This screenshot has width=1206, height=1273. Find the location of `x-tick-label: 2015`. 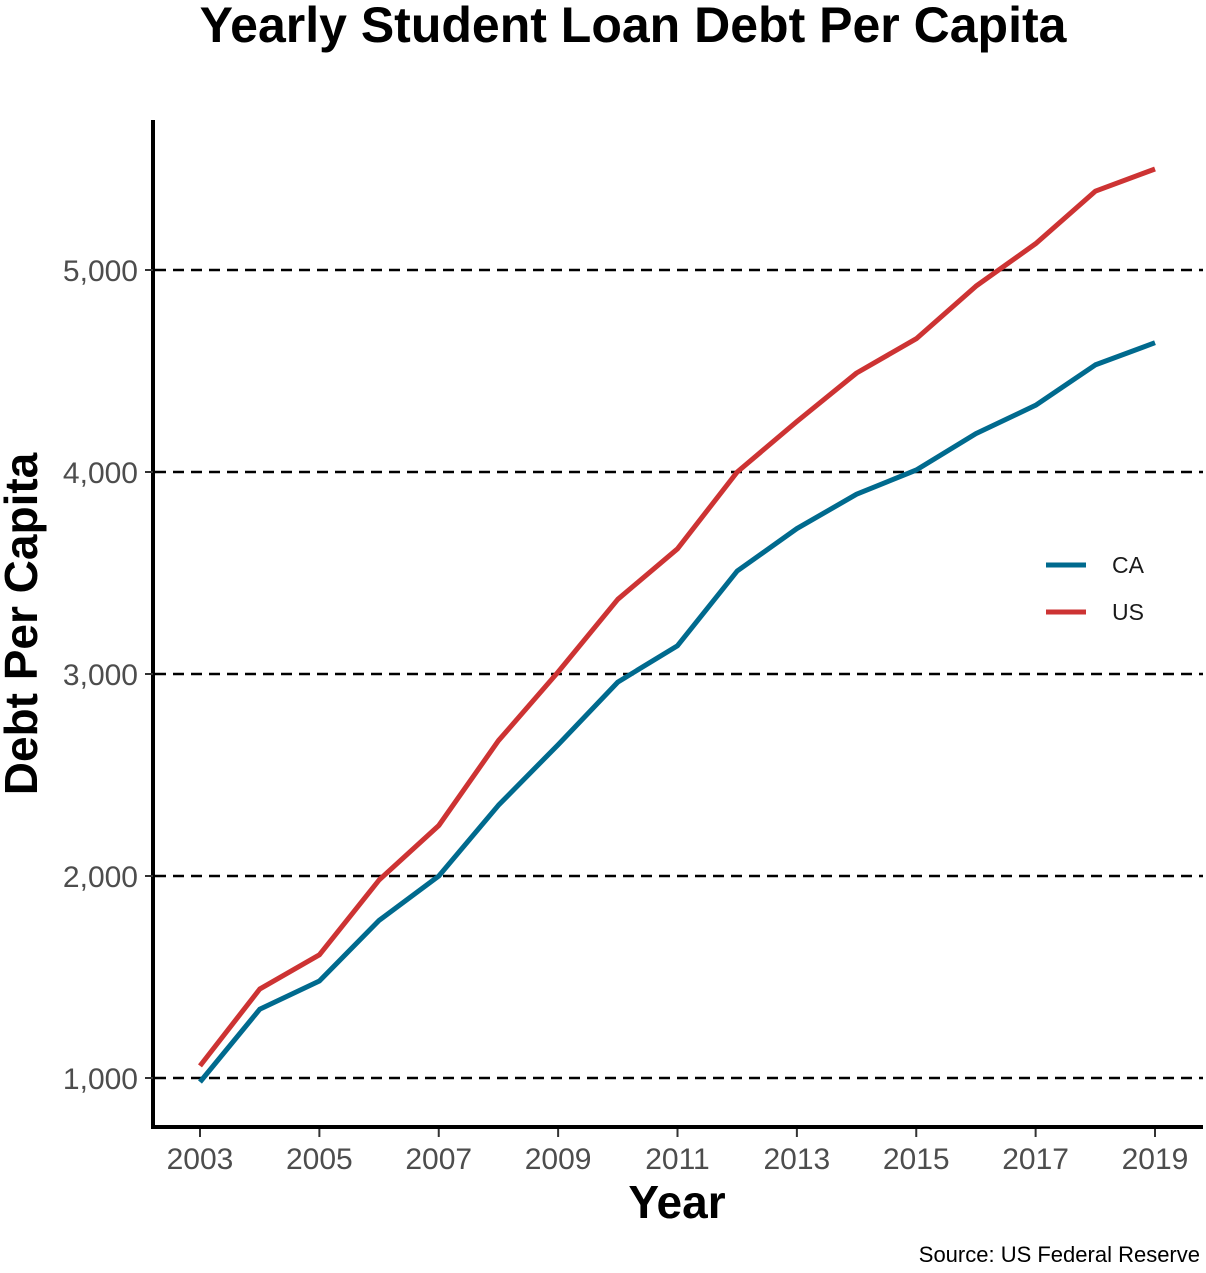

x-tick-label: 2015 is located at coordinates (916, 1159).